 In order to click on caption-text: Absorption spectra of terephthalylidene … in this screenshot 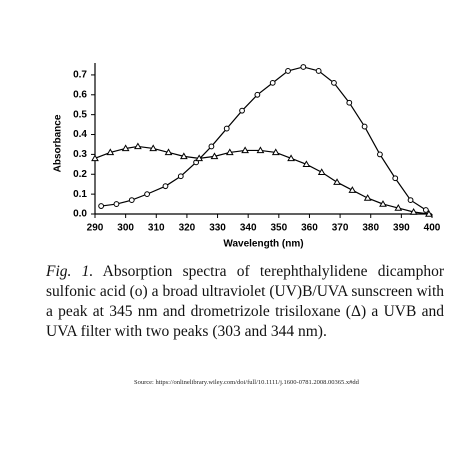, I will do `click(245, 301)`.